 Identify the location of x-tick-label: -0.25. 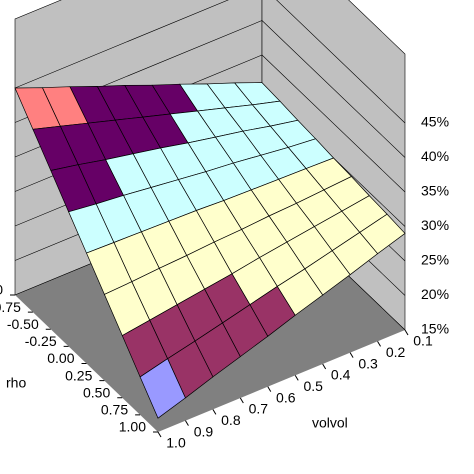
(41, 341).